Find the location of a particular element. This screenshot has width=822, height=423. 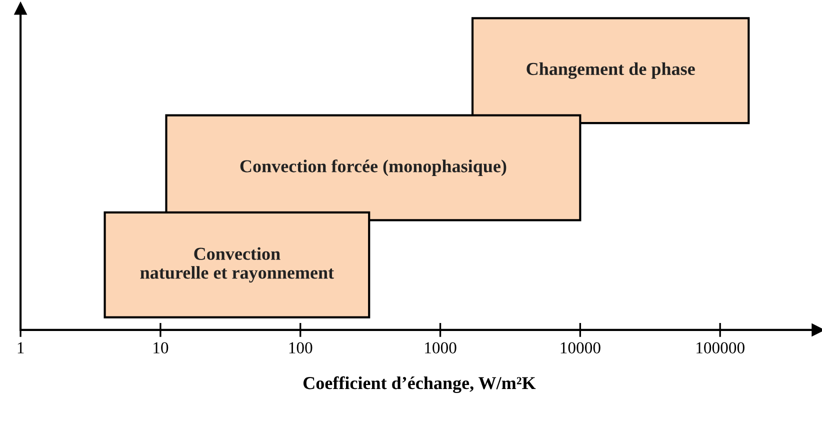

y-tick-label: Convection naturelle et rayonnement is located at coordinates (237, 265).